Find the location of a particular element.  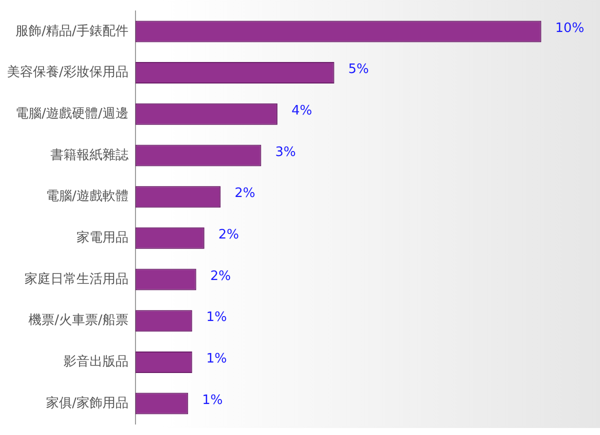

y-tick-label: 機票/火車票/船票 is located at coordinates (78, 320).